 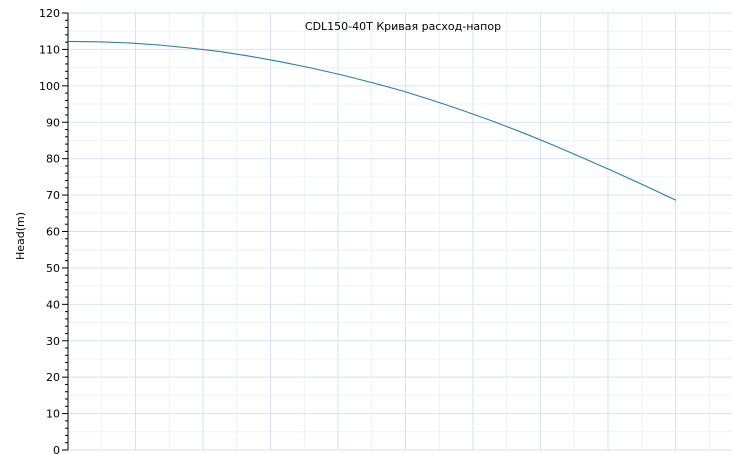 I want to click on y-tick-labels: 0 10 20 30 40 50 60 70 80 90 100 110 120, so click(x=49, y=230).